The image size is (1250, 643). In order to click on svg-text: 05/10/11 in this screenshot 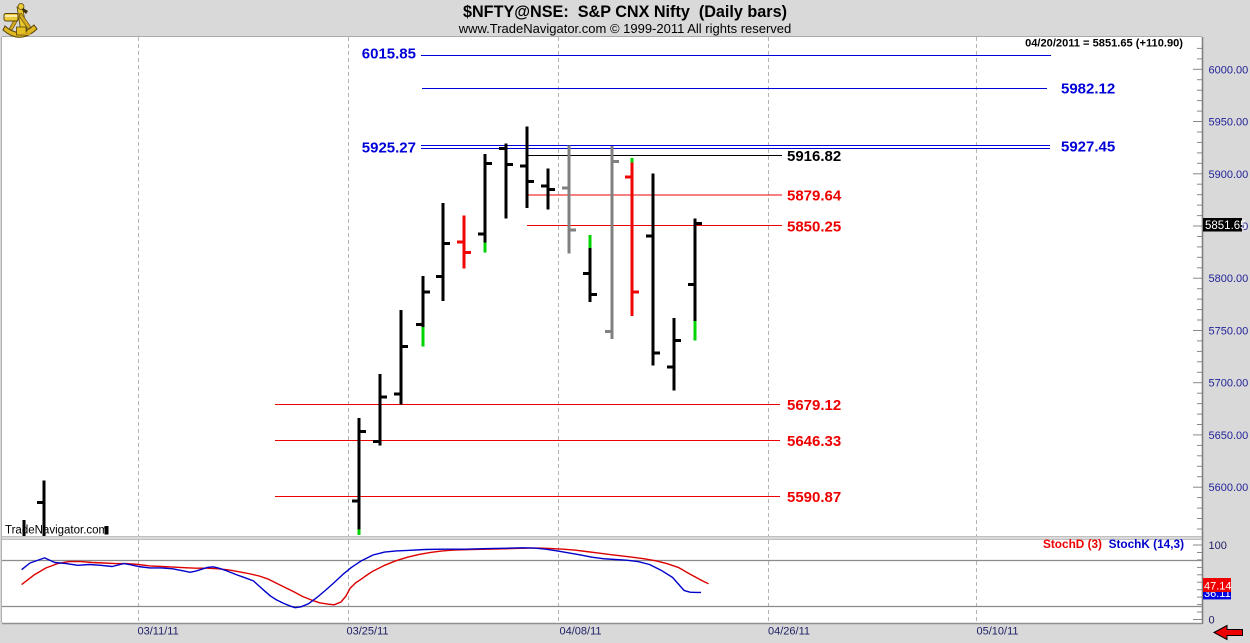, I will do `click(998, 632)`.